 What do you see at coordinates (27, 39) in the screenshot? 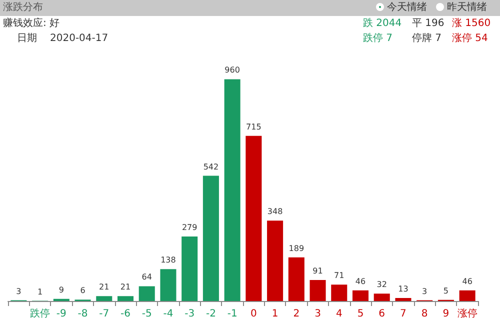
I see `text: 日期` at bounding box center [27, 39].